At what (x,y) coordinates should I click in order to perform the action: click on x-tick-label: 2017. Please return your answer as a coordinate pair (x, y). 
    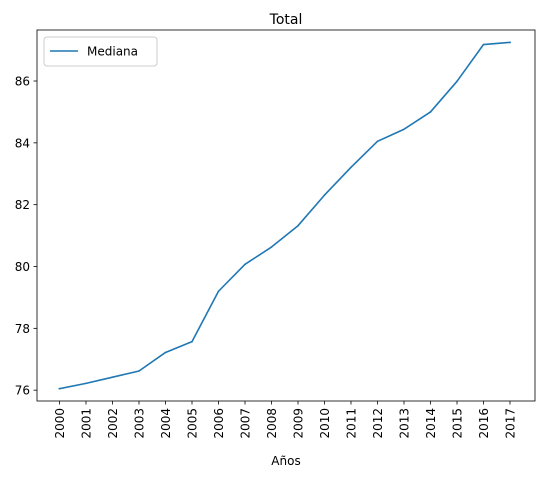
    Looking at the image, I should click on (511, 423).